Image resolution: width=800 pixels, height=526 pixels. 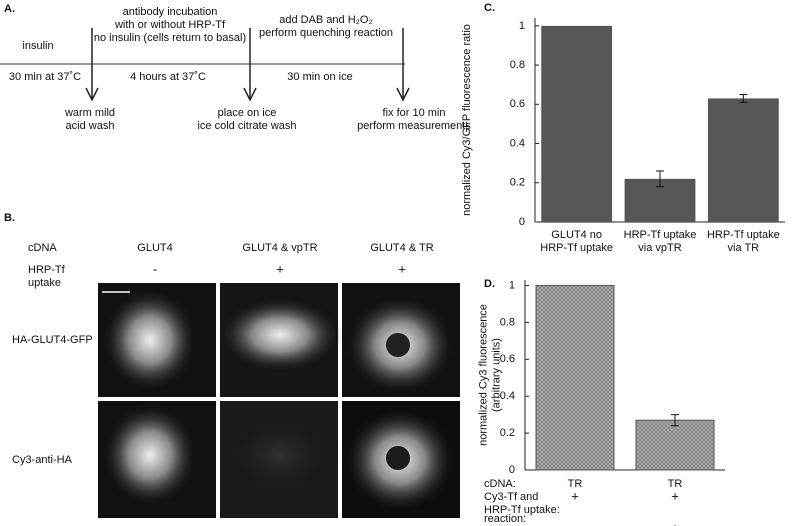 What do you see at coordinates (401, 248) in the screenshot?
I see `column-header: GLUT4 & TR` at bounding box center [401, 248].